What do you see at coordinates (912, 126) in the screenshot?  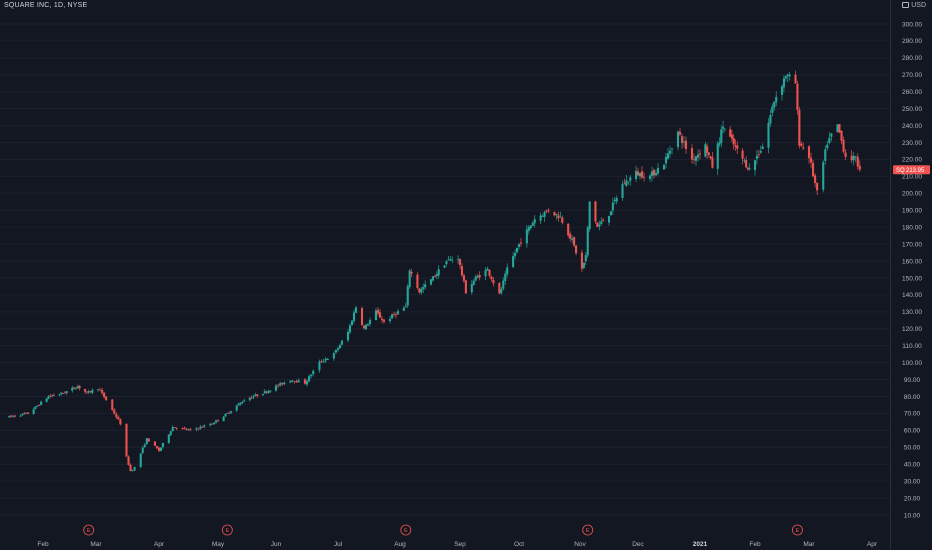 I see `y-tick-label: 240.00` at bounding box center [912, 126].